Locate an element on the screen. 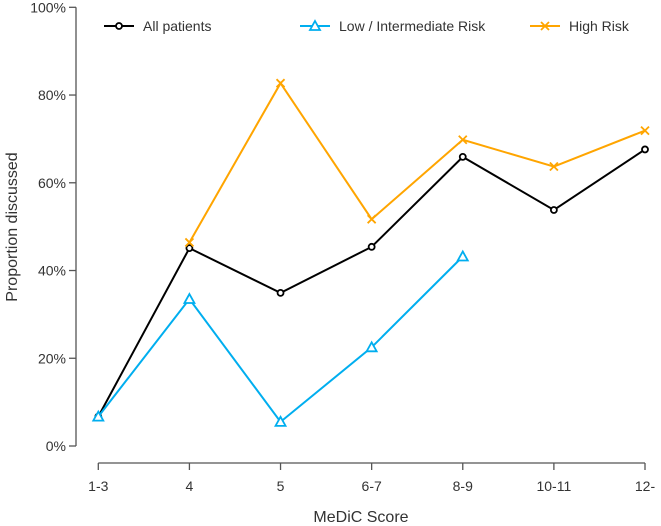  x-tick-label: 8-9 is located at coordinates (463, 486).